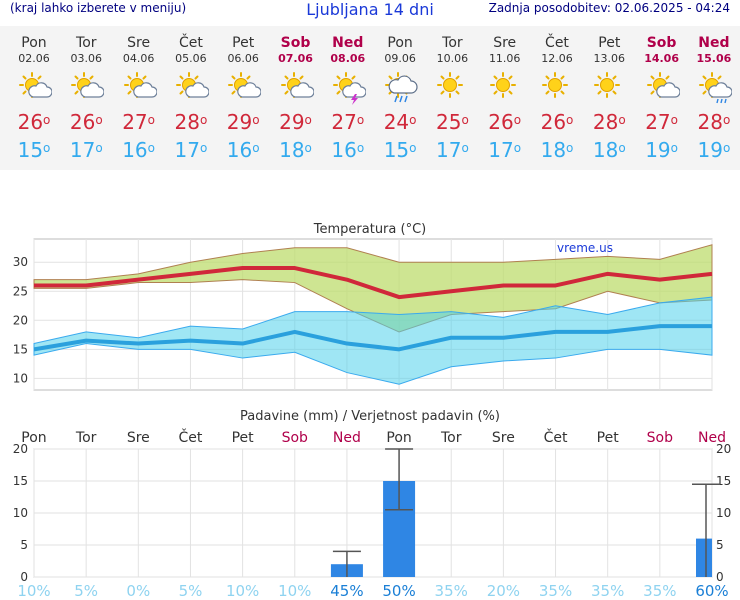  What do you see at coordinates (609, 58) in the screenshot?
I see `day-date: 13.06` at bounding box center [609, 58].